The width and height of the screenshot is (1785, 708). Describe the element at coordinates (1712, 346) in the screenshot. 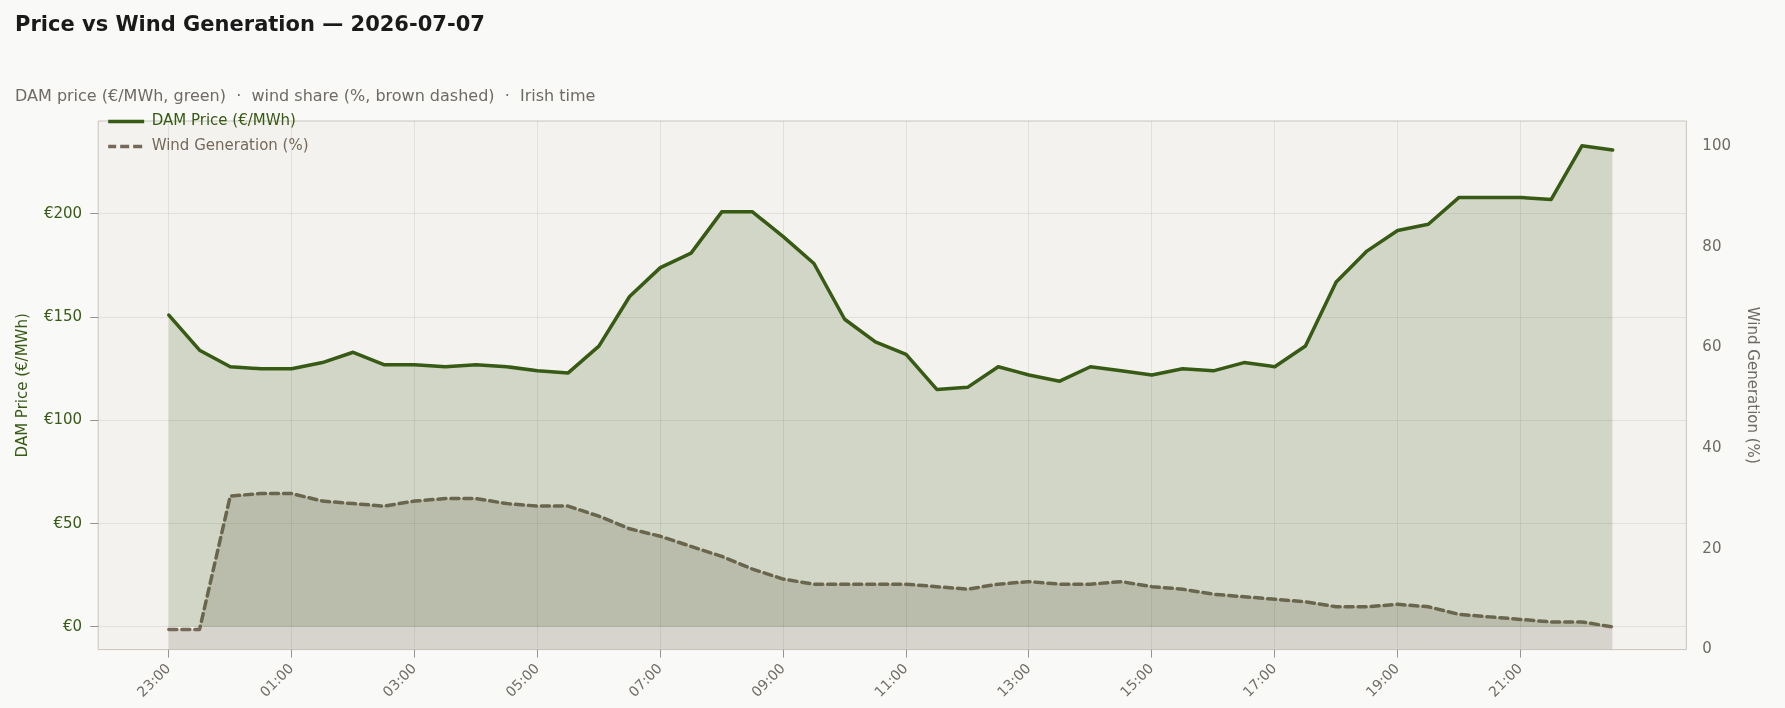

I see `y2-tick-label: 60` at that location.